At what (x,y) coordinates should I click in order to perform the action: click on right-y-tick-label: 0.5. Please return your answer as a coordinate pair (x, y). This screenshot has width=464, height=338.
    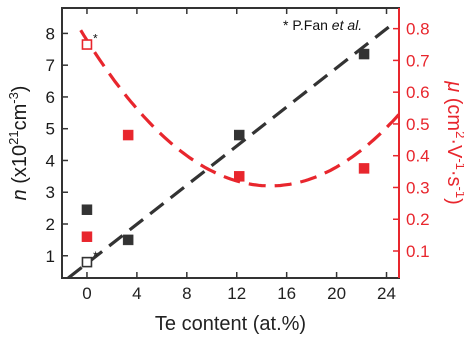
    Looking at the image, I should click on (418, 124).